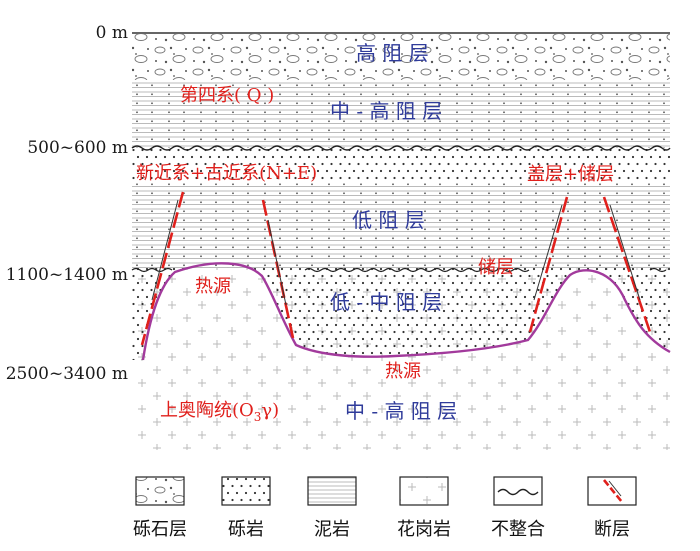 The image size is (700, 551). What do you see at coordinates (401, 148) in the screenshot?
I see `unconformity-upper` at bounding box center [401, 148].